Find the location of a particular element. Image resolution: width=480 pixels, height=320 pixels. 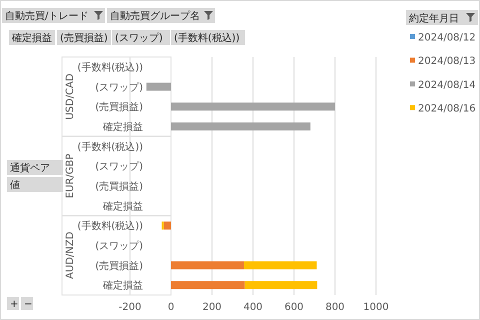

x-tick-label: 0 is located at coordinates (171, 307).